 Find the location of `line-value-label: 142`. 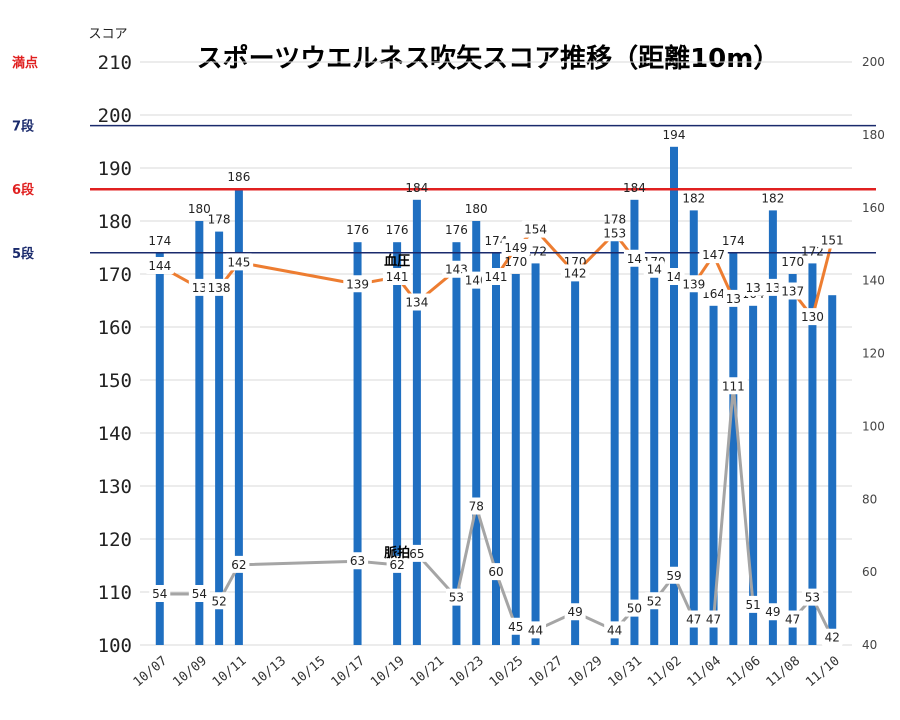

line-value-label: 142 is located at coordinates (575, 273).